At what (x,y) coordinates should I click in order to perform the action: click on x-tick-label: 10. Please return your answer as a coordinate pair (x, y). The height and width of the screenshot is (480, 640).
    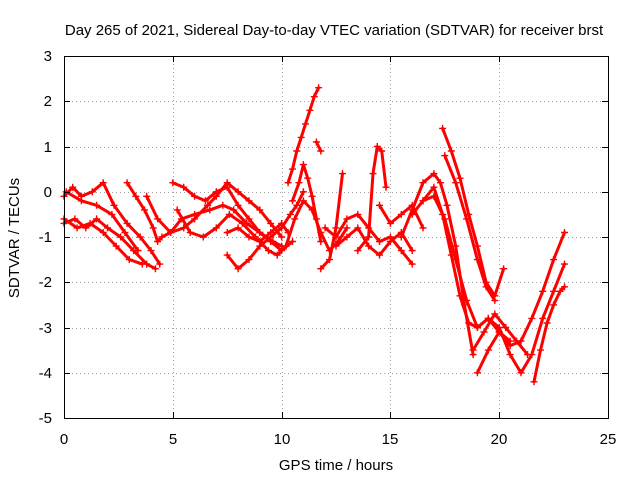
    Looking at the image, I should click on (282, 439).